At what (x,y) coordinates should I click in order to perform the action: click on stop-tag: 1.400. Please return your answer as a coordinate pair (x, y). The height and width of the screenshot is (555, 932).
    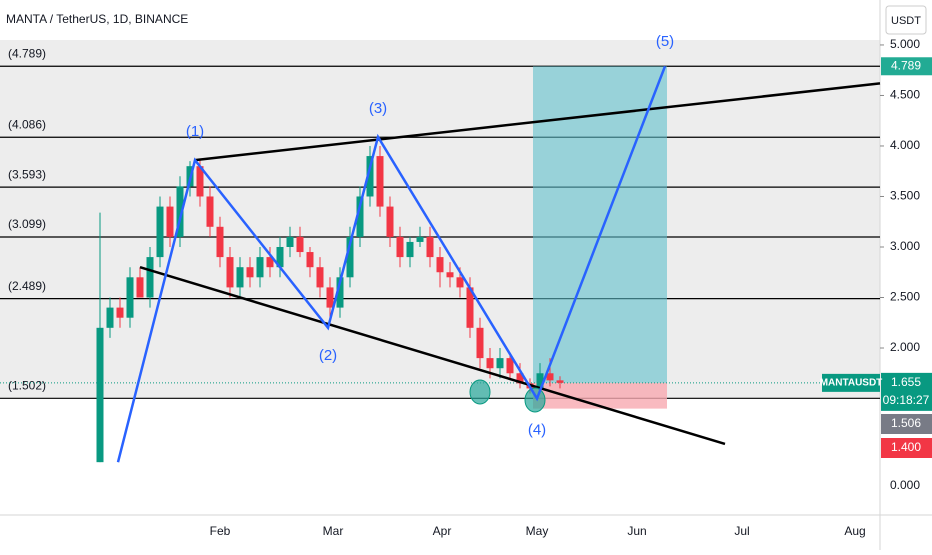
    Looking at the image, I should click on (906, 447).